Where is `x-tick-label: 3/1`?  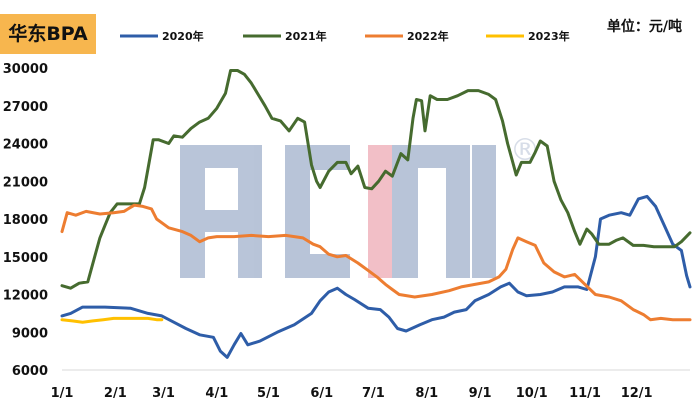 x-tick-label: 3/1 is located at coordinates (163, 393).